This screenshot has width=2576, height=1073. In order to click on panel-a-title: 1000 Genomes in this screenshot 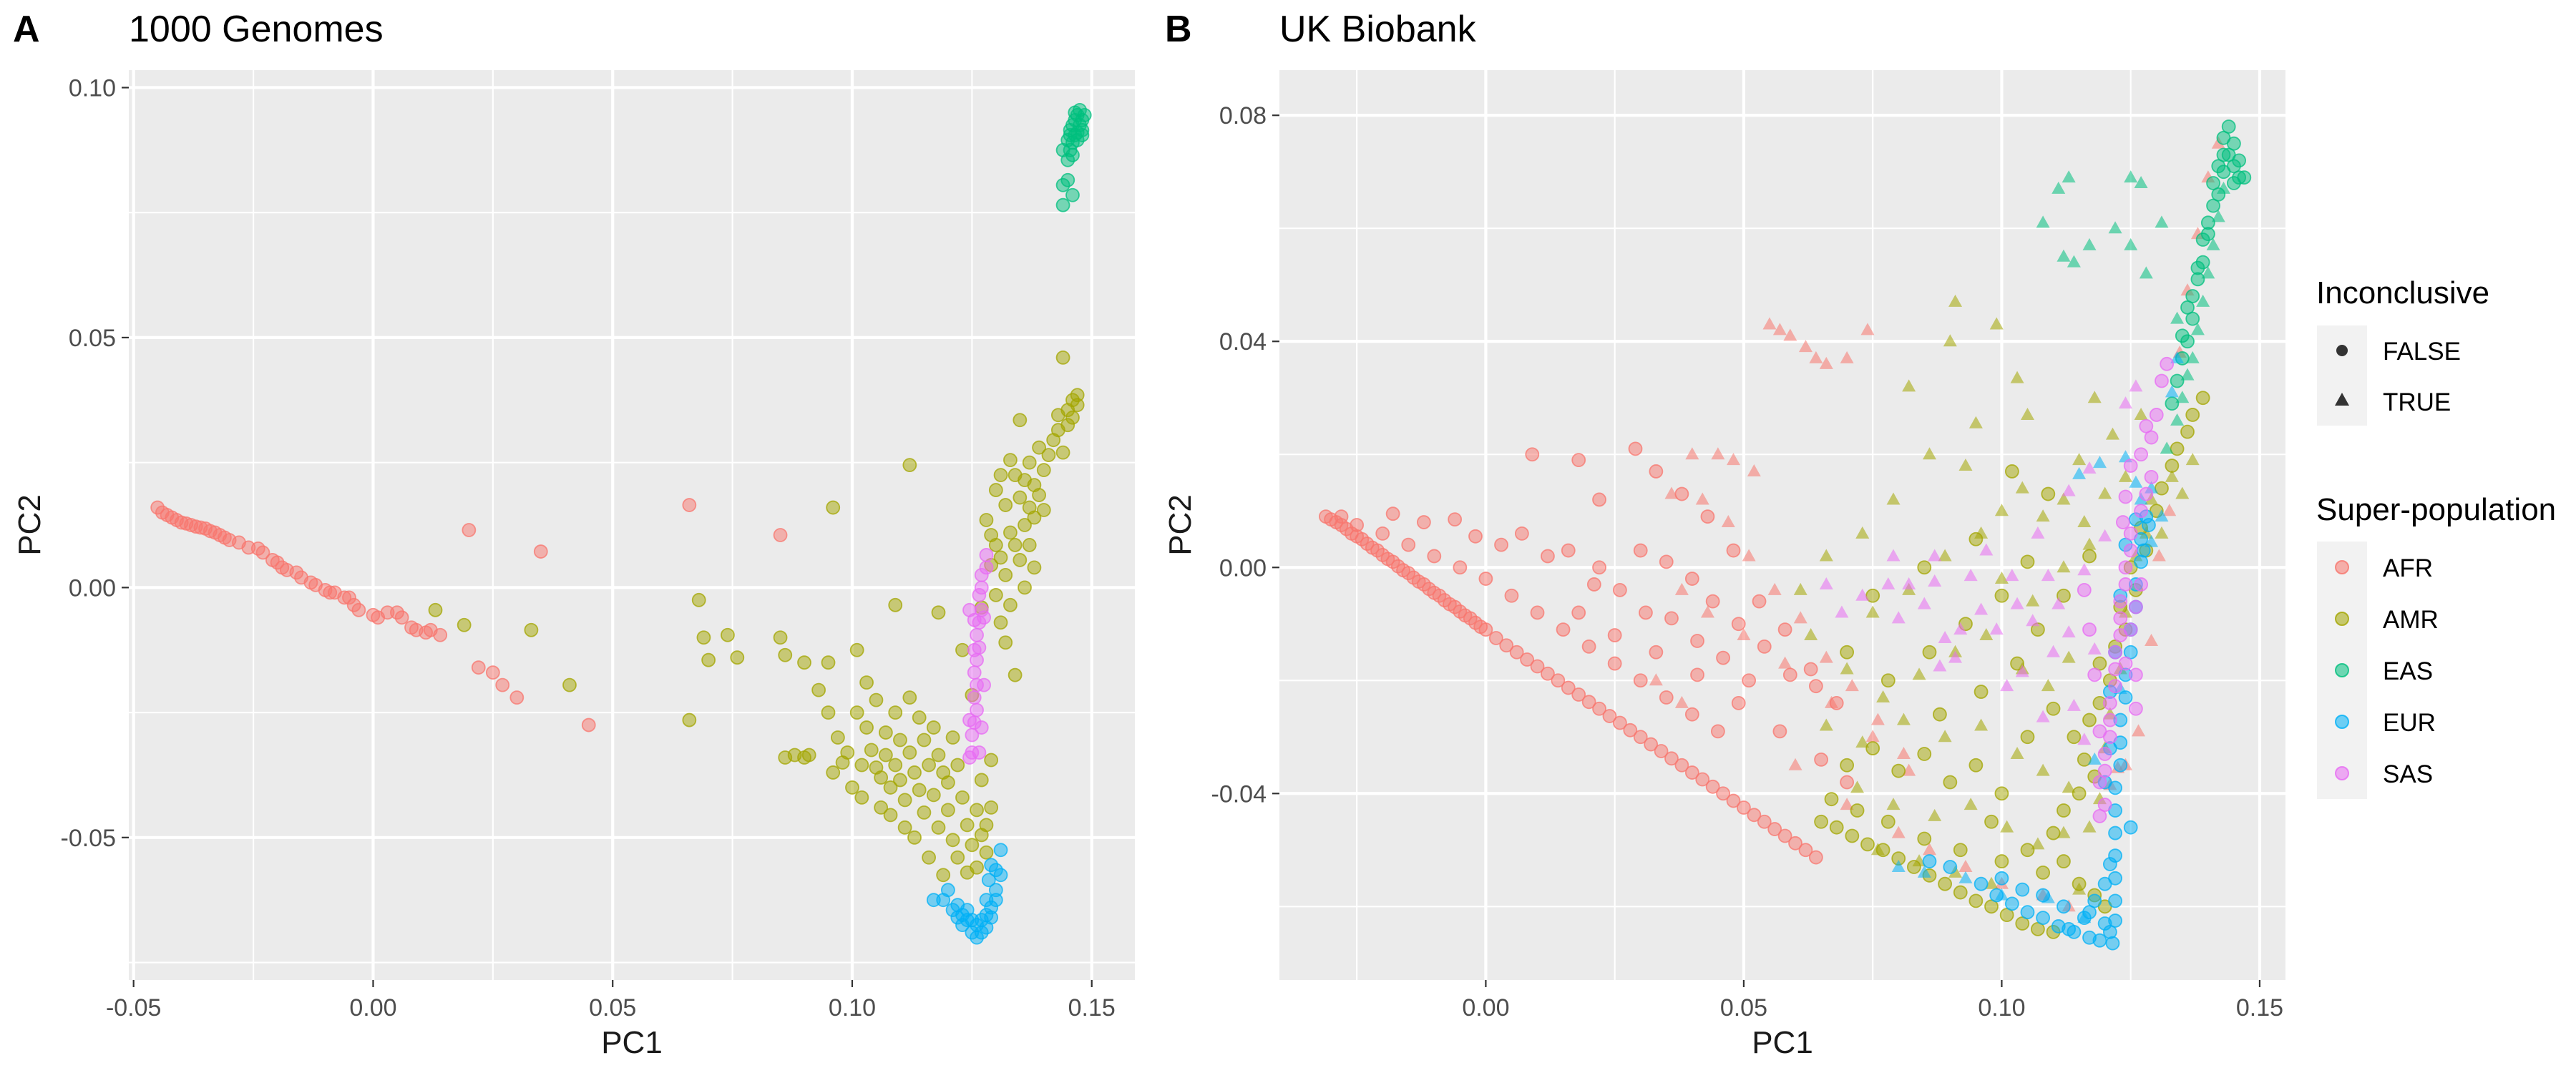, I will do `click(256, 29)`.